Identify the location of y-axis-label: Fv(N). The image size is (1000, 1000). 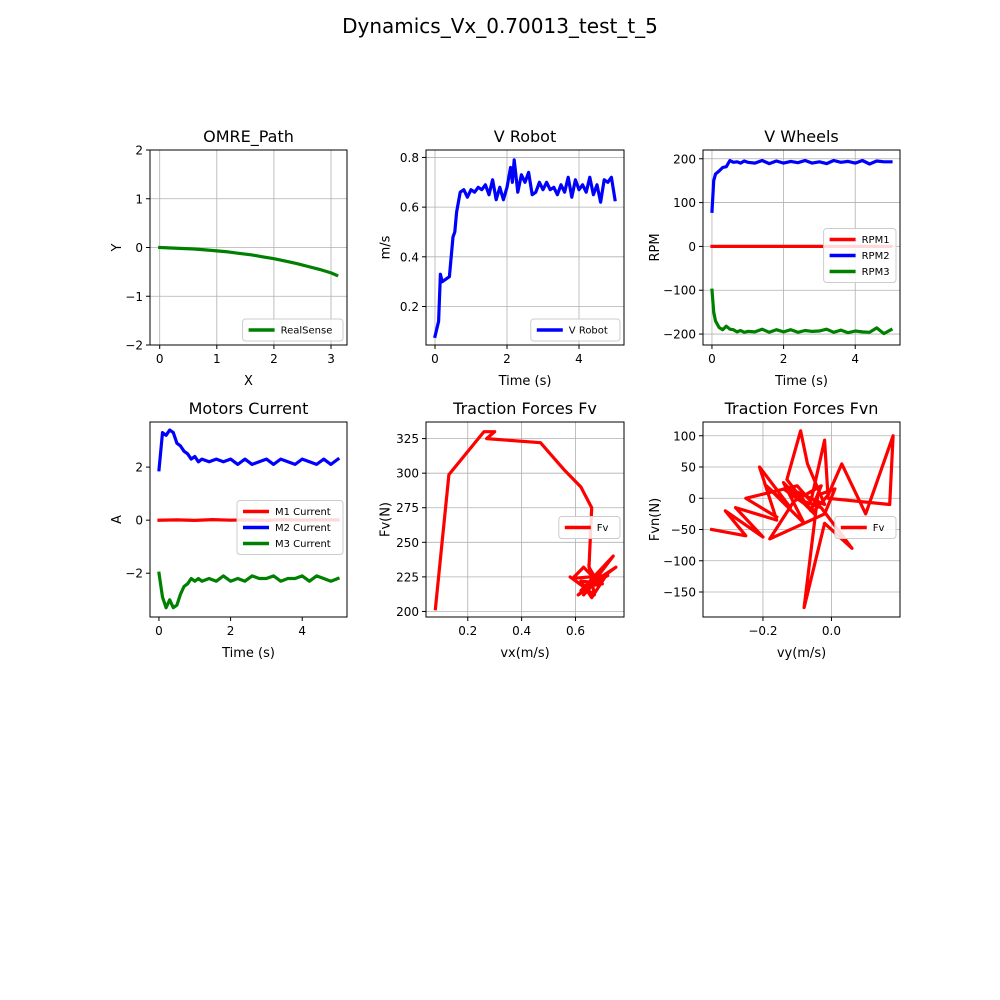
(386, 519).